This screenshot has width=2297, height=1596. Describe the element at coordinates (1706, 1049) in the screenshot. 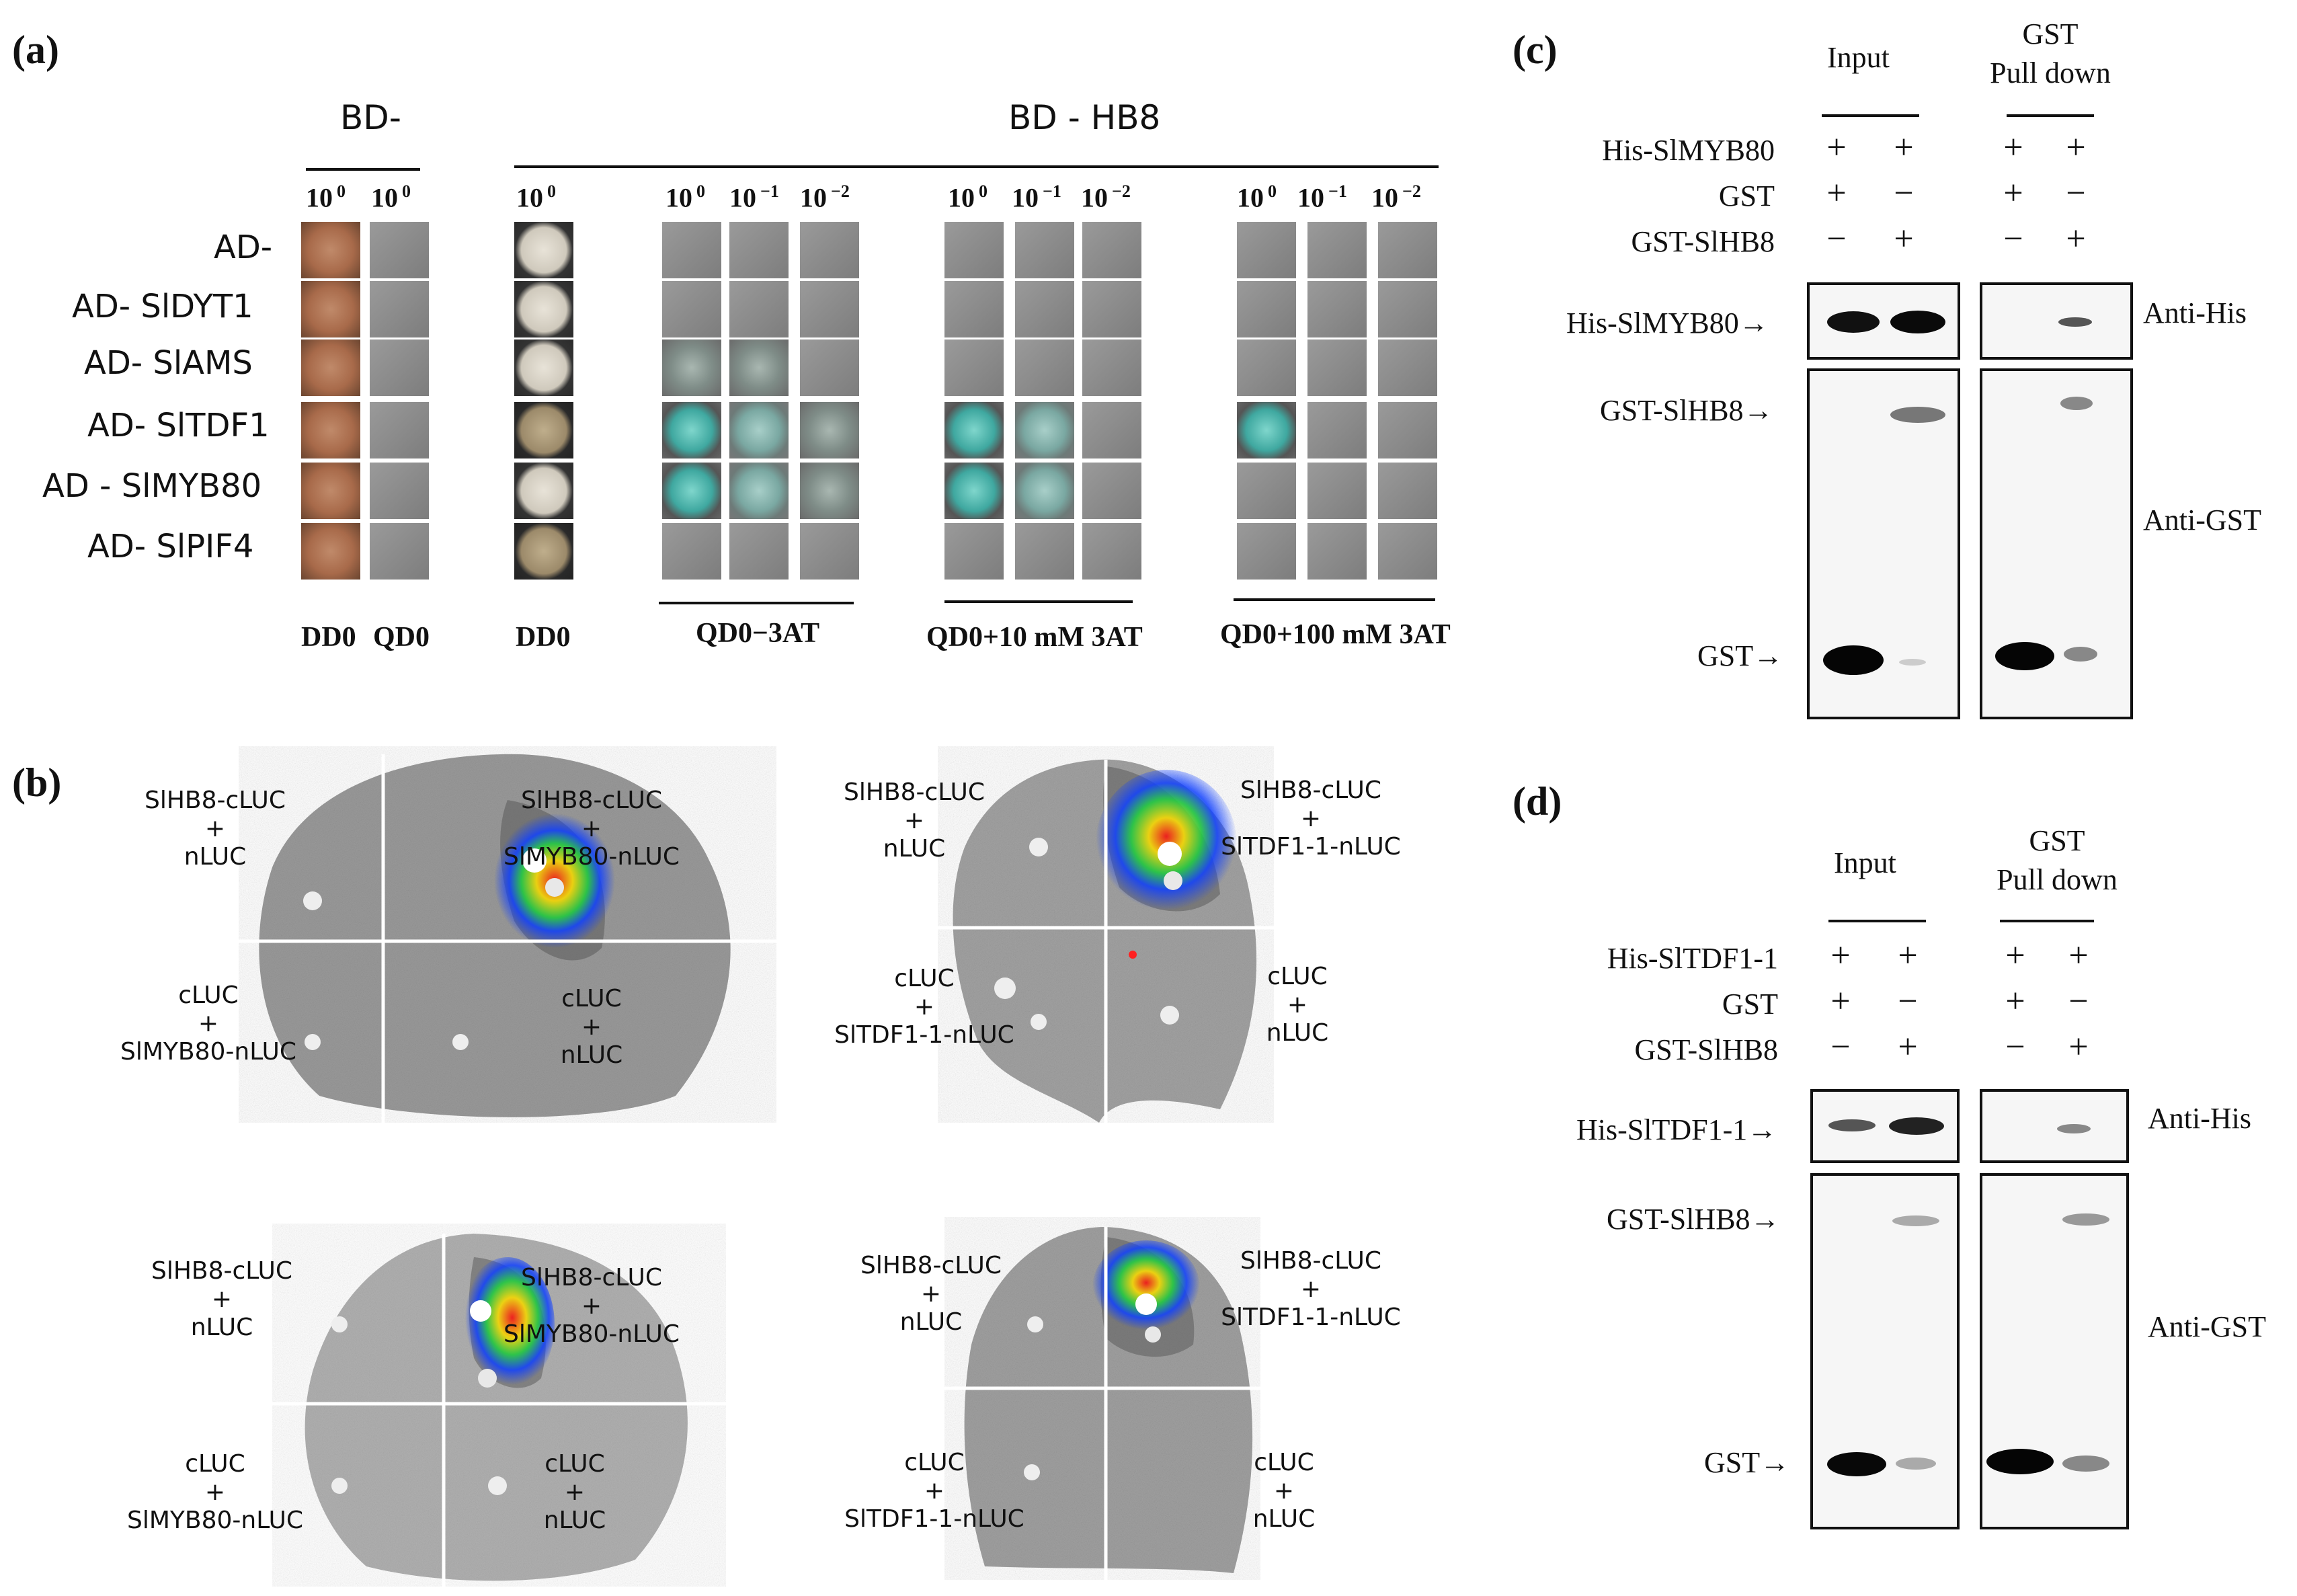

I see `d-row-label: GST-SlHB8` at that location.